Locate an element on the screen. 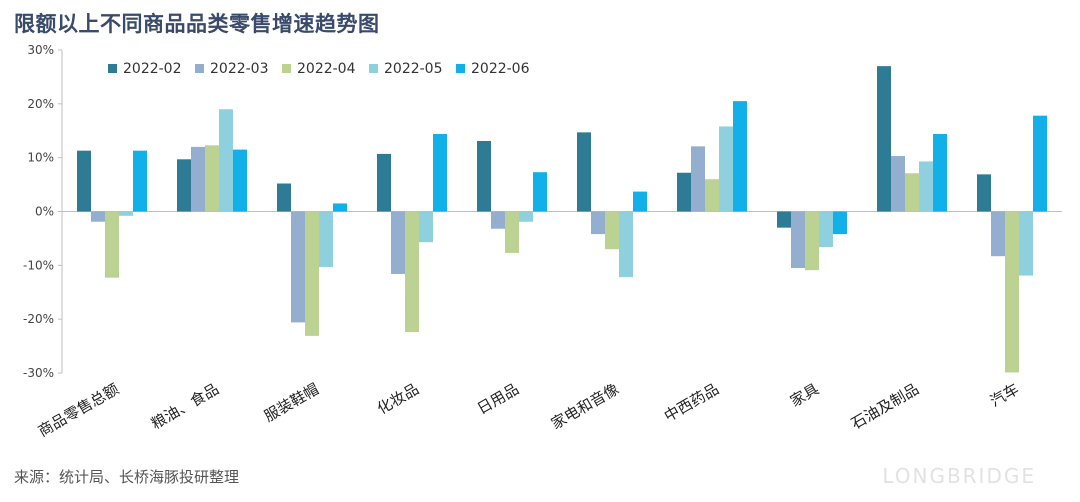  legend-label: 2022-02 is located at coordinates (152, 69).